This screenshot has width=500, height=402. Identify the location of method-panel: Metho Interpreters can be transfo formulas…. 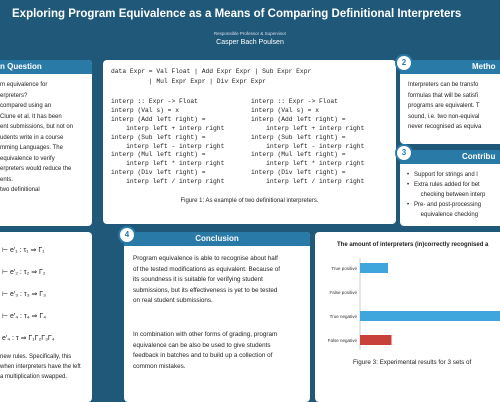
(450, 102).